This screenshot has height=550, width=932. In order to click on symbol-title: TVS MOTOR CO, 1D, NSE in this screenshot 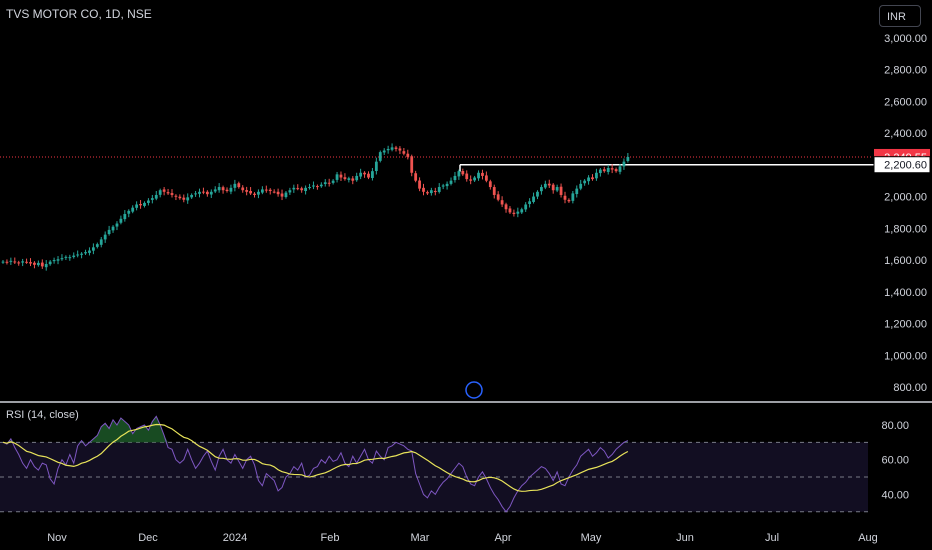, I will do `click(79, 14)`.